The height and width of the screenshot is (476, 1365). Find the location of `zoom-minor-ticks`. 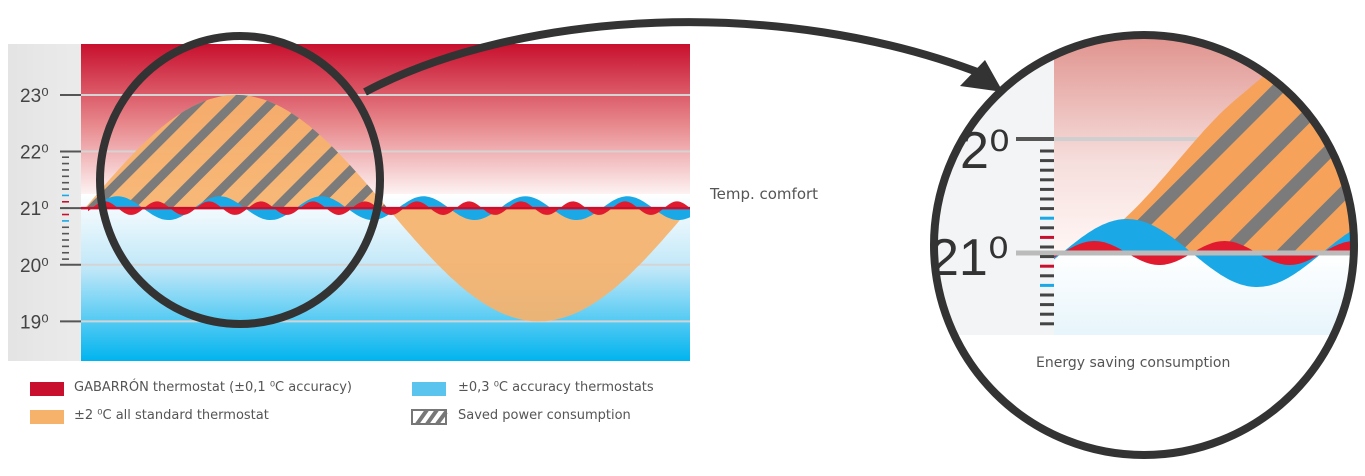

zoom-minor-ticks is located at coordinates (1047, 237).